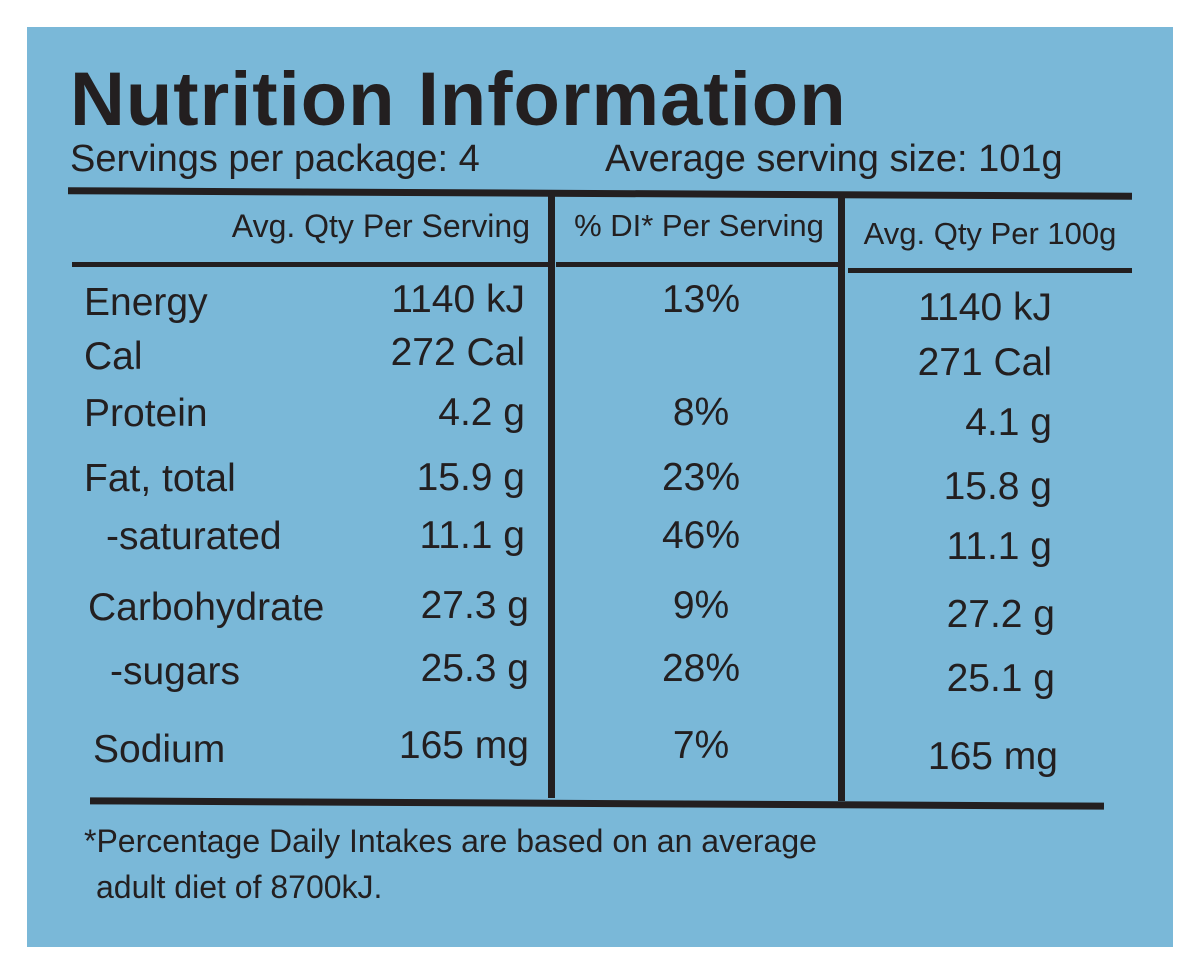 The image size is (1200, 974). Describe the element at coordinates (458, 299) in the screenshot. I see `cell-per-serving: 1140 kJ` at that location.